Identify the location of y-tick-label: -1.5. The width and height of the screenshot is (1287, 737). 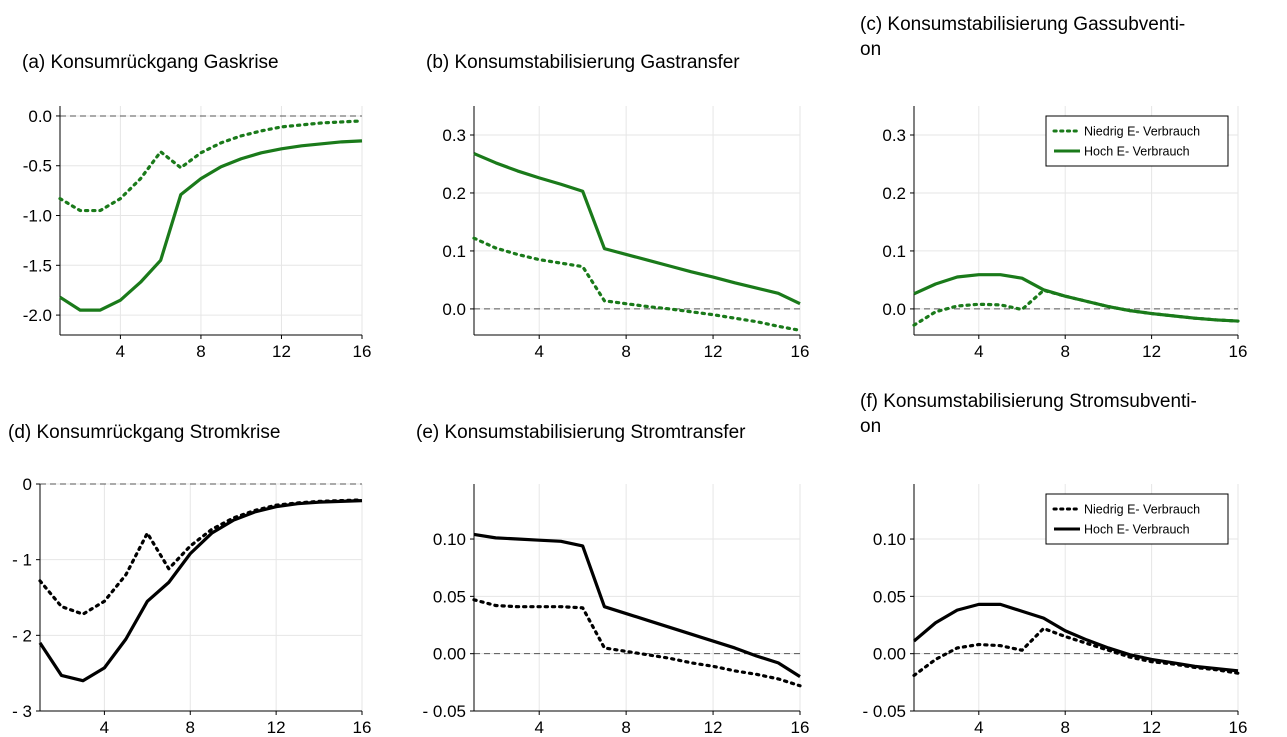
(37, 265).